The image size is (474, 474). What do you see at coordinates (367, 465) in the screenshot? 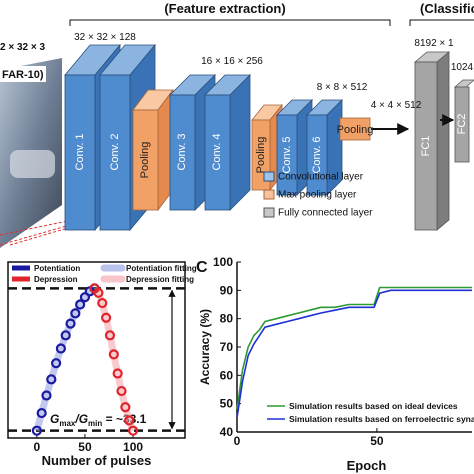
I see `x-axis-label: Epoch` at bounding box center [367, 465].